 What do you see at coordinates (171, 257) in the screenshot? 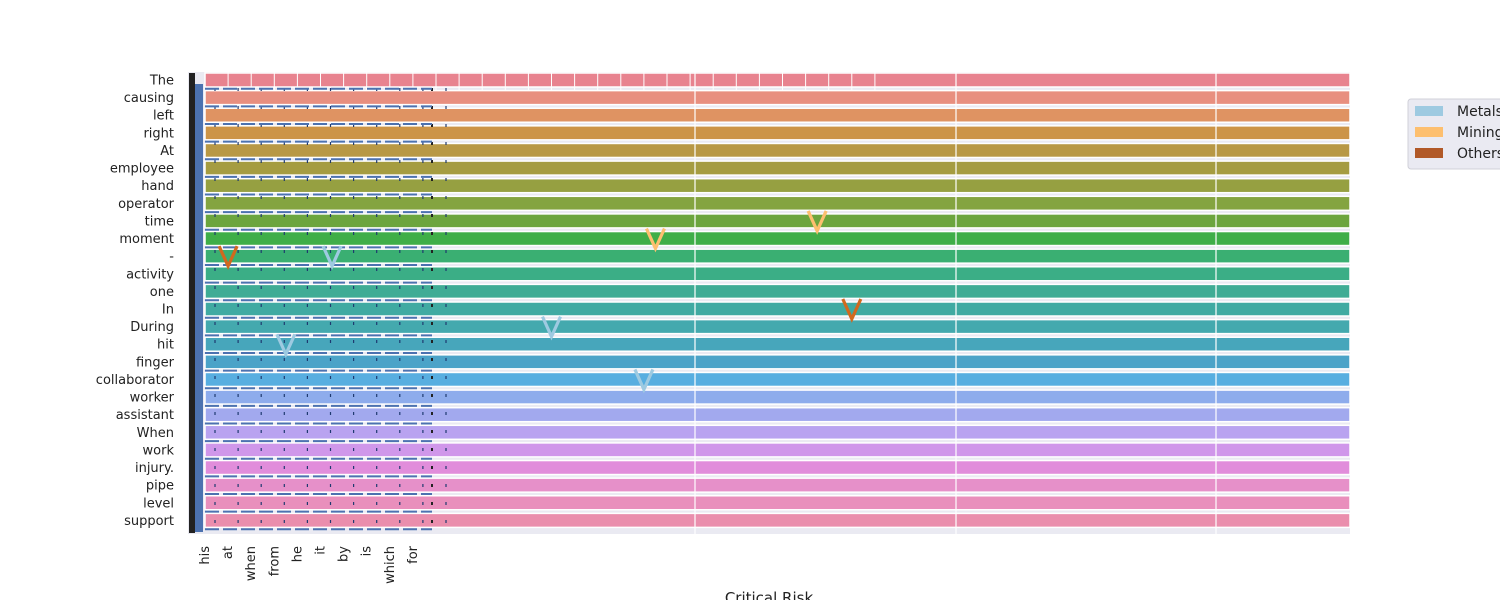
I see `y-tick-label: -` at bounding box center [171, 257].